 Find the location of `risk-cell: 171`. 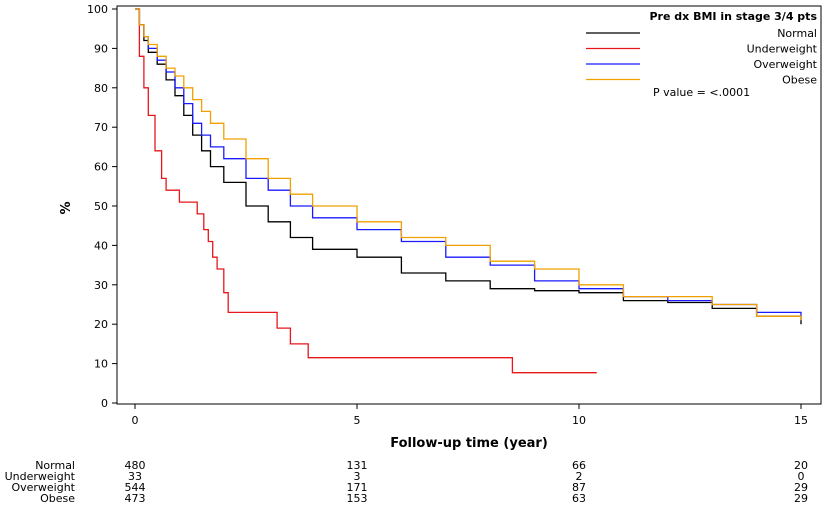

risk-cell: 171 is located at coordinates (357, 487).